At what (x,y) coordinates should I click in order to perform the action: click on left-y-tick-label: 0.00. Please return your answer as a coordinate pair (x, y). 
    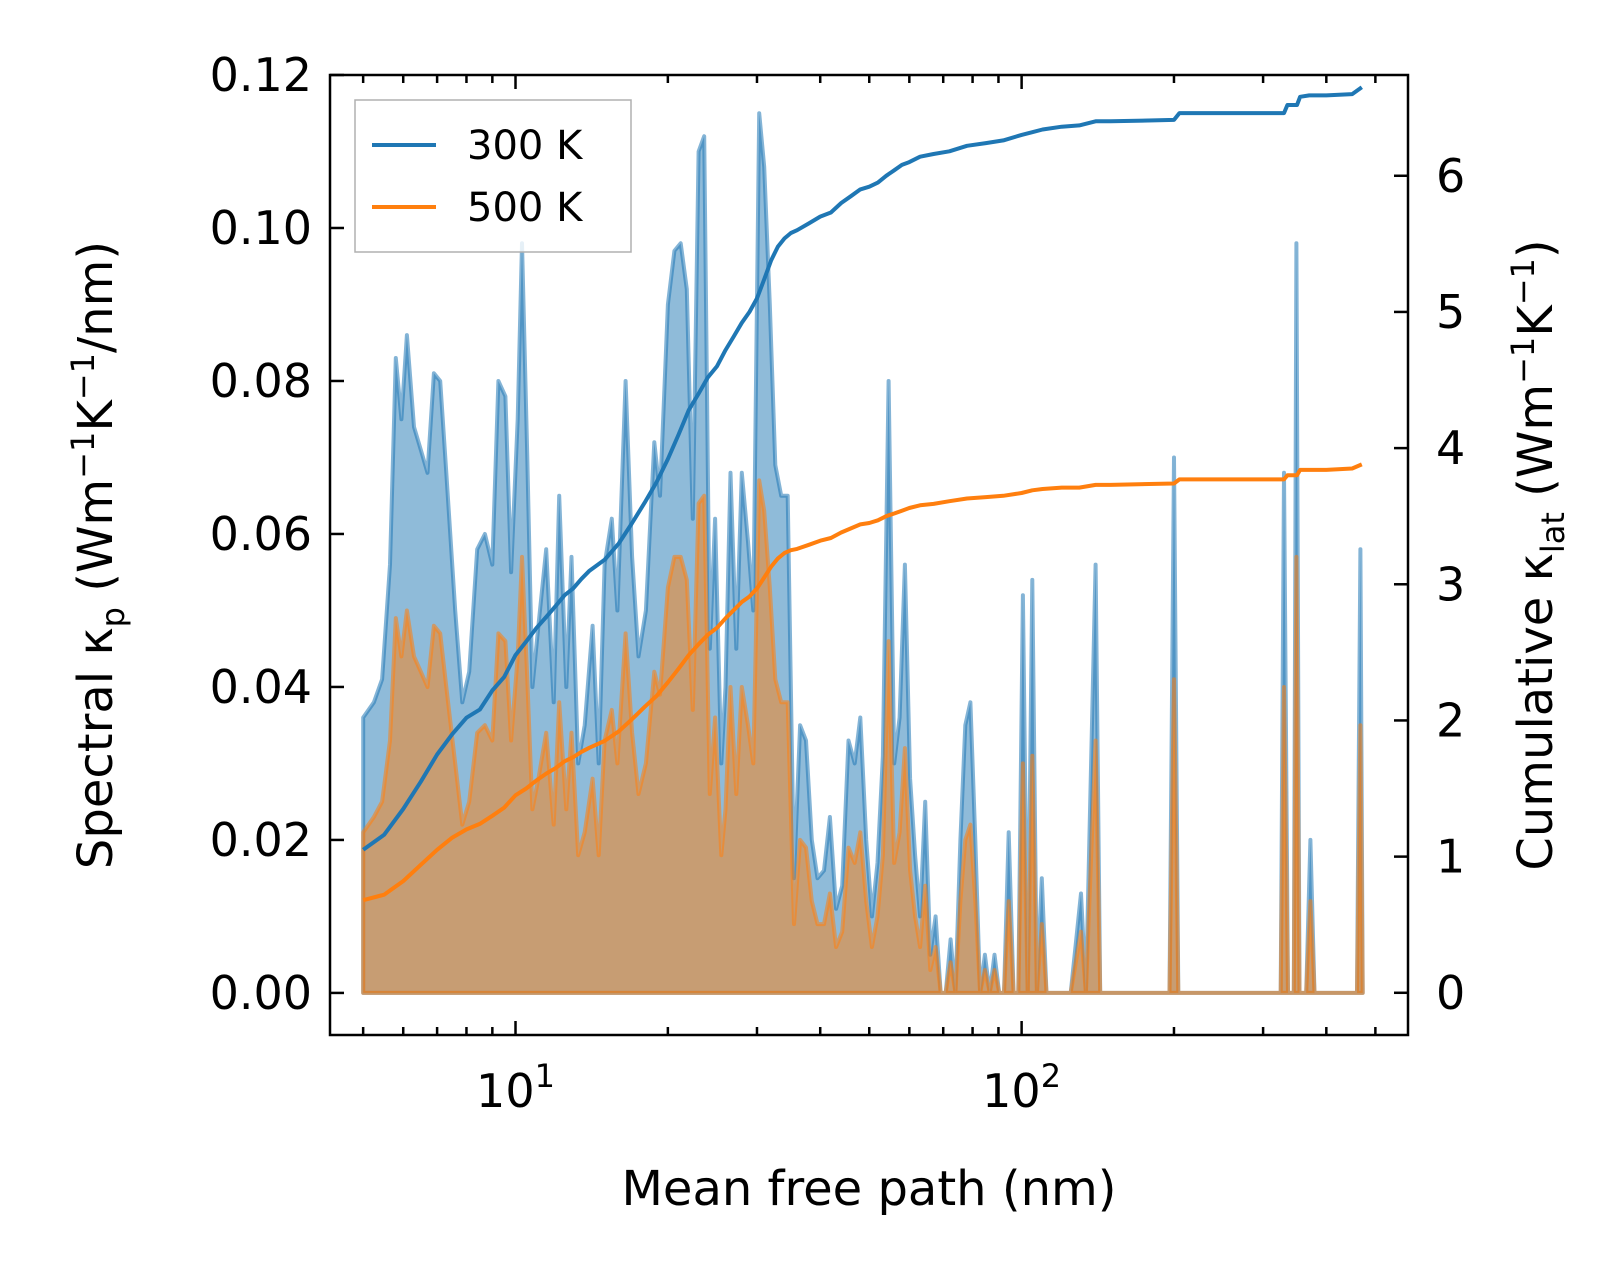
    Looking at the image, I should click on (261, 993).